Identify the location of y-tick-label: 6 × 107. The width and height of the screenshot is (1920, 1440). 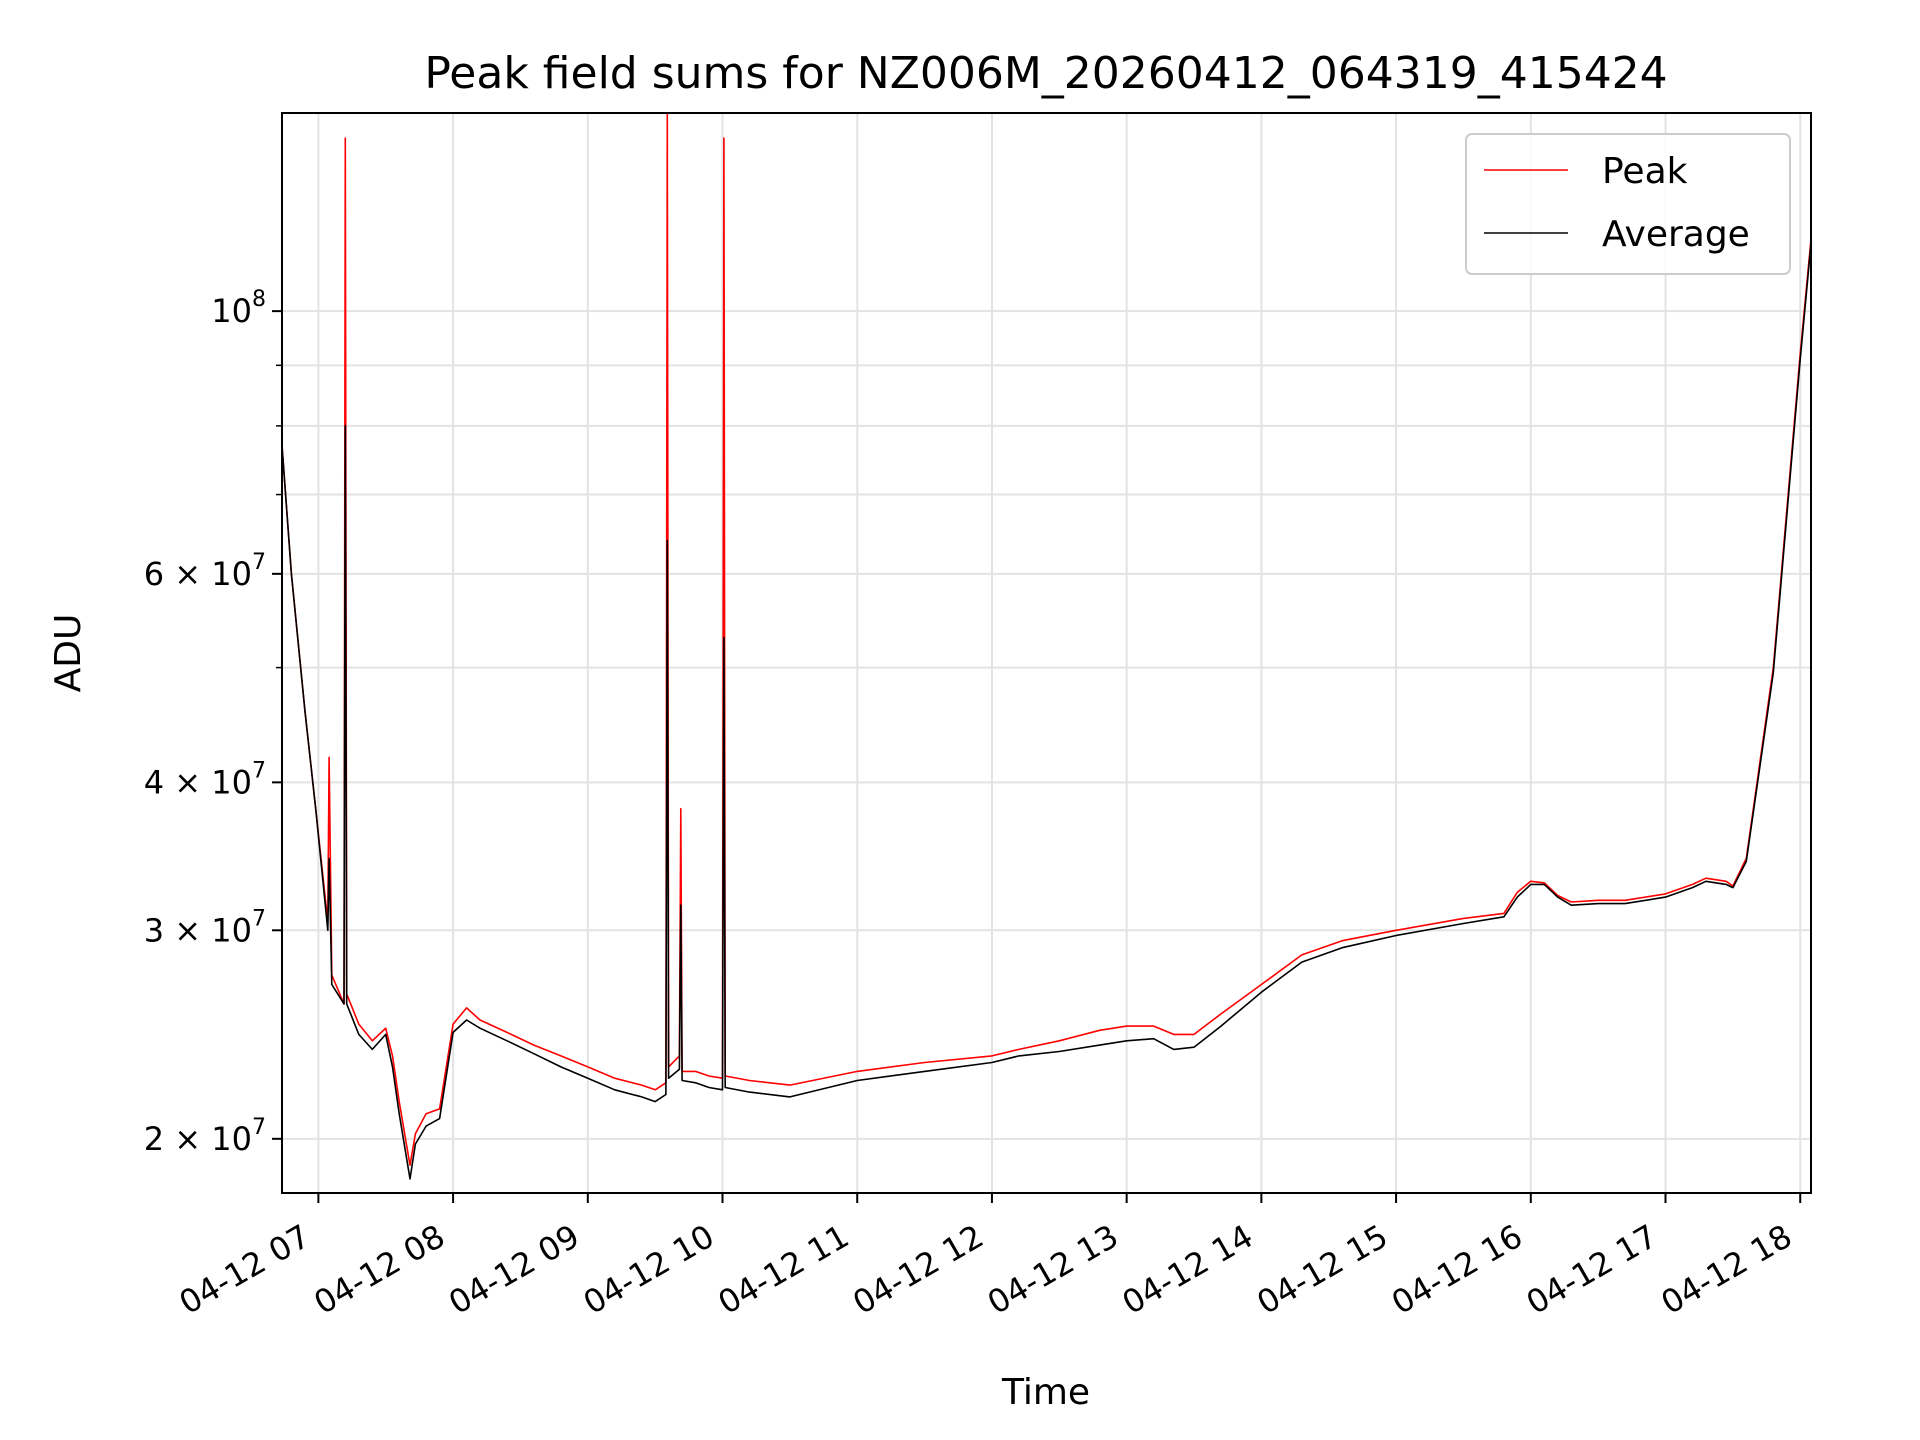
(205, 571).